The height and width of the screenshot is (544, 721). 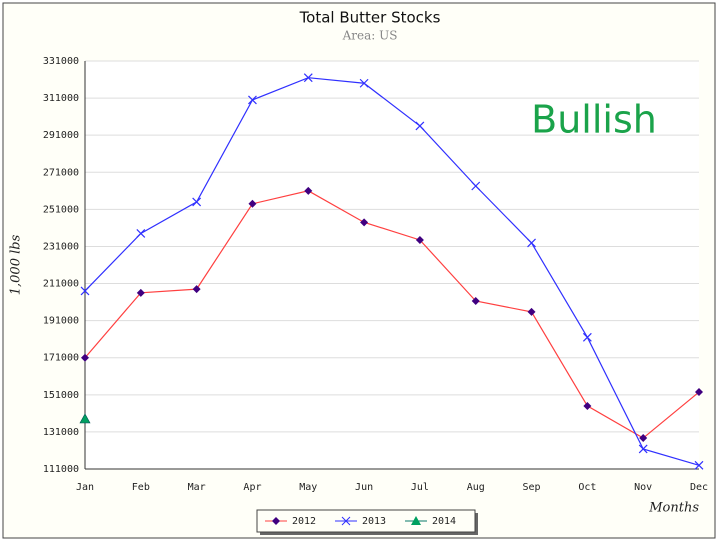 I want to click on y-tick-label: 151000, so click(x=61, y=395).